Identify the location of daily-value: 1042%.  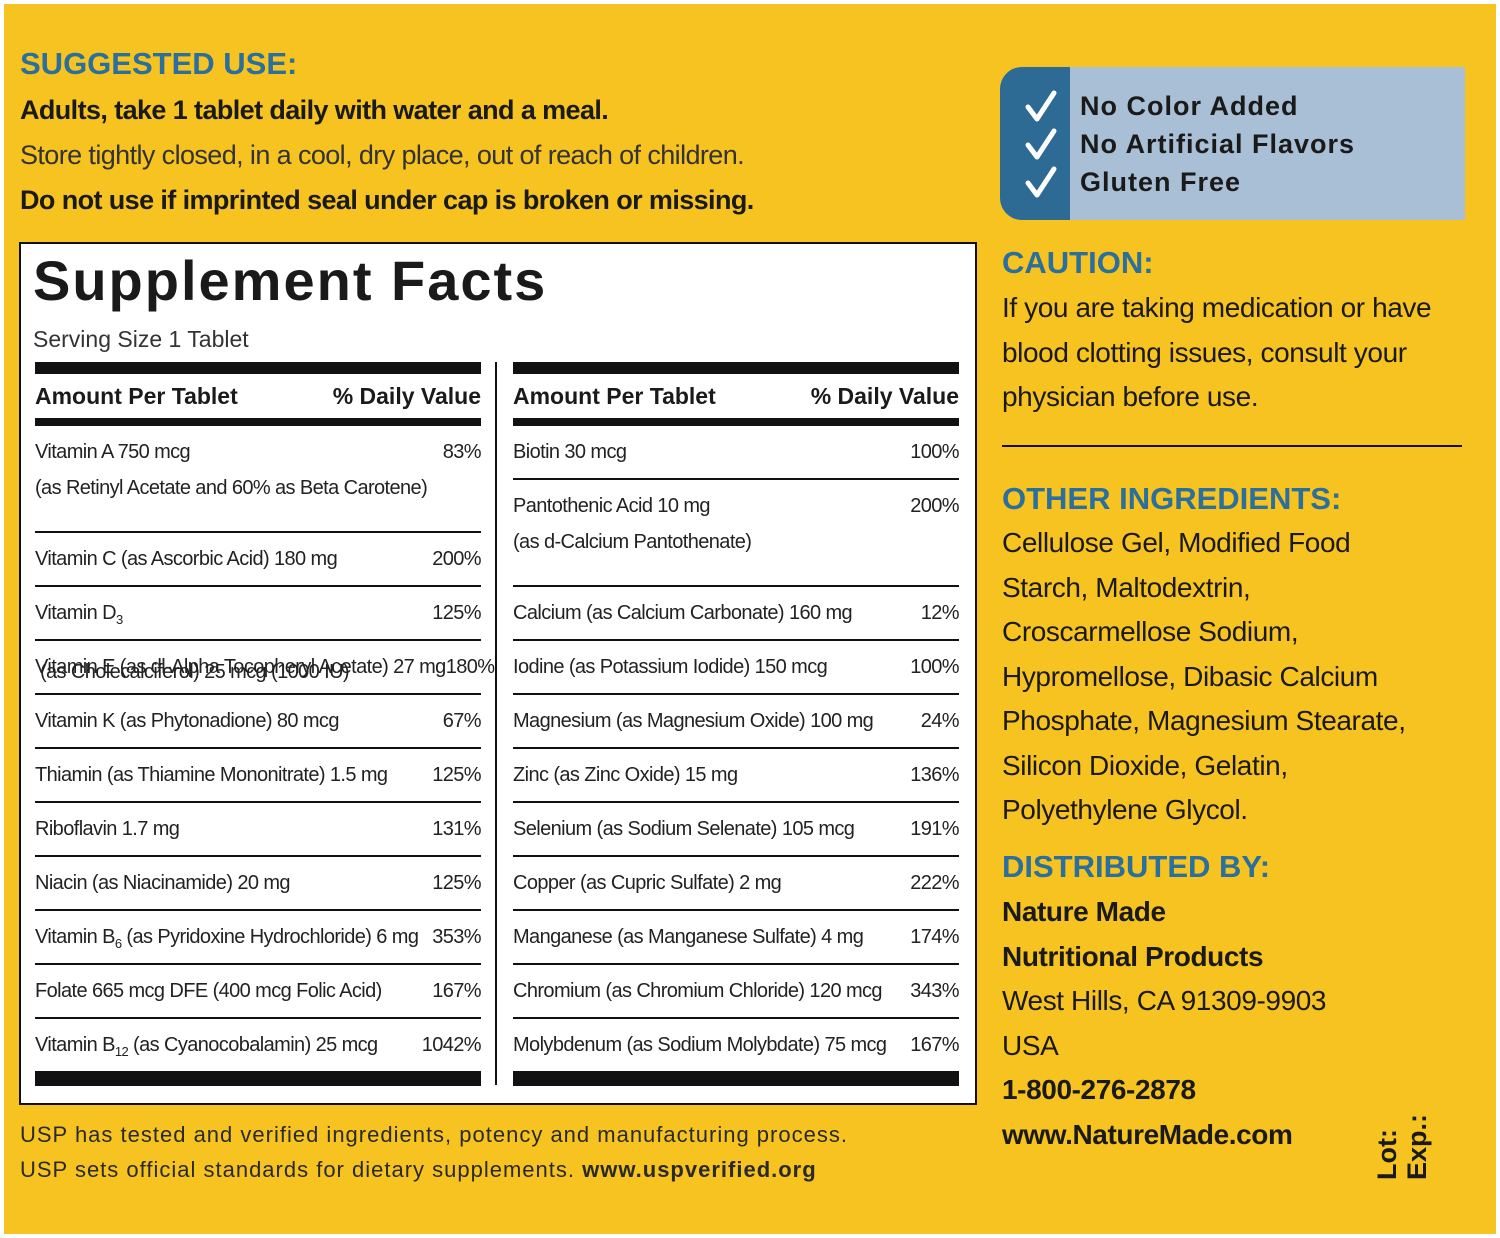
(451, 1045).